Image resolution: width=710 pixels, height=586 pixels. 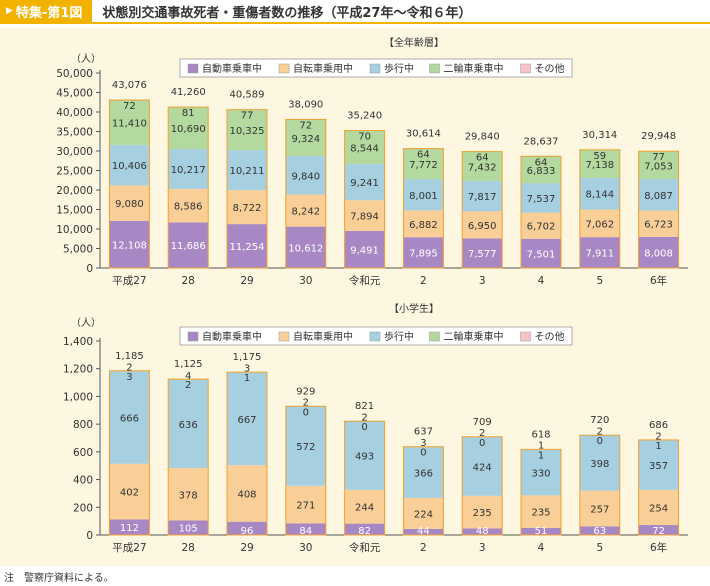 What do you see at coordinates (83, 508) in the screenshot?
I see `y-tick-label: 200` at bounding box center [83, 508].